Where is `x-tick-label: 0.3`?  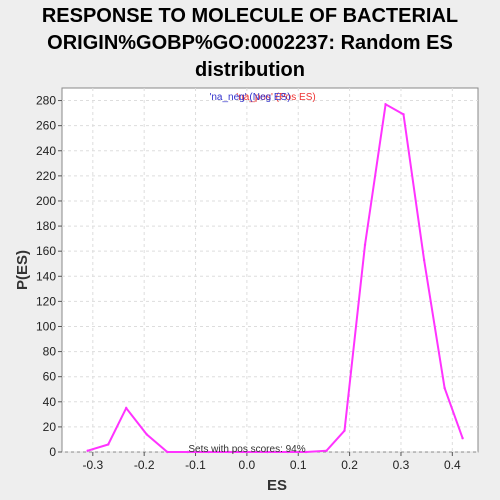
x-tick-label: 0.3 is located at coordinates (401, 465).